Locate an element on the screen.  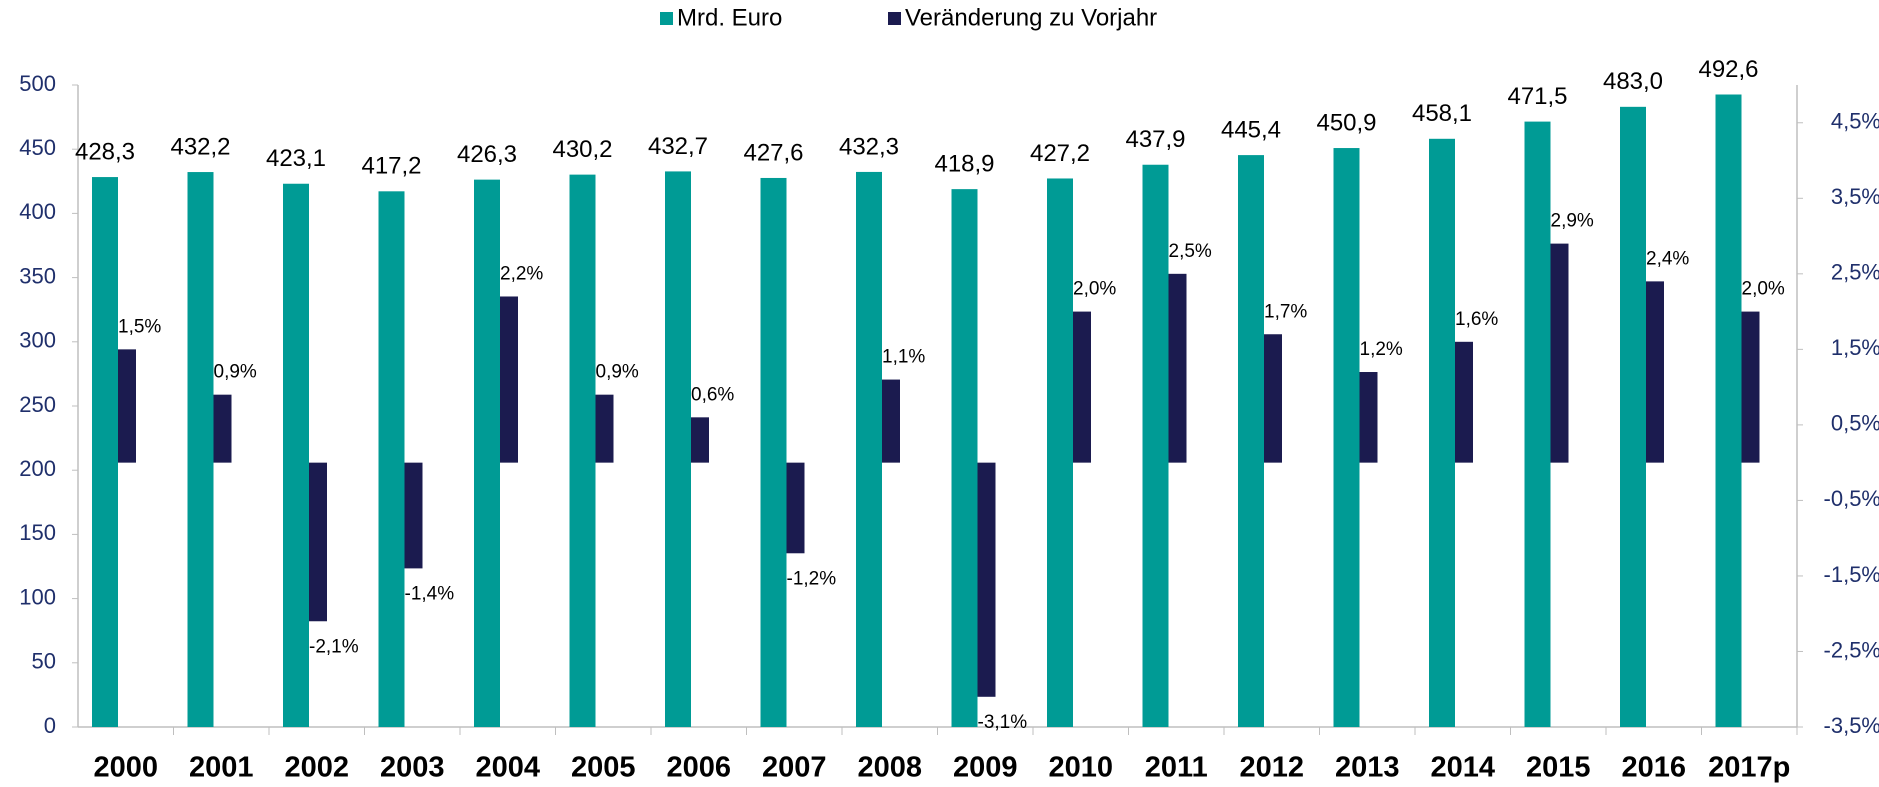
value-label: 432,3 is located at coordinates (869, 146).